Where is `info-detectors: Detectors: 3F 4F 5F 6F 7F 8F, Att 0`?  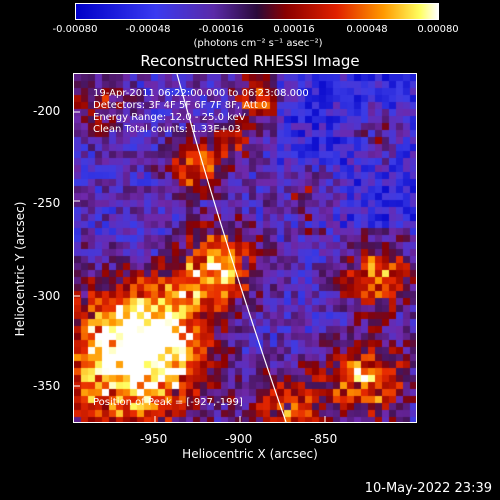
info-detectors: Detectors: 3F 4F 5F 6F 7F 8F, Att 0 is located at coordinates (180, 105).